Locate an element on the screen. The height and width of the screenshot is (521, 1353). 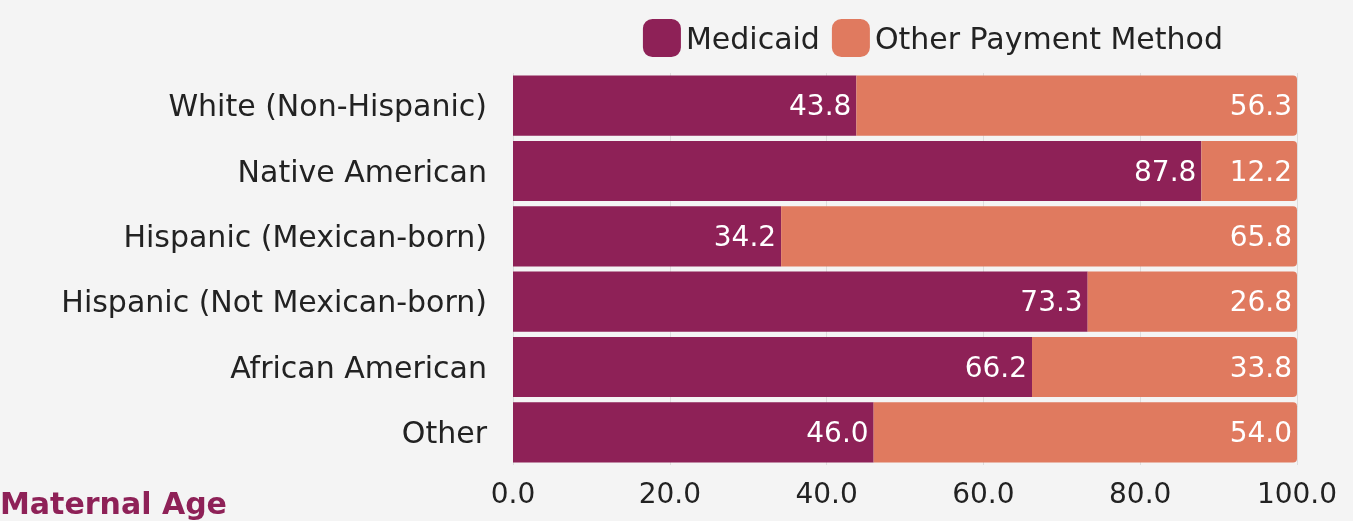
data-label: 56.3 is located at coordinates (1260, 106).